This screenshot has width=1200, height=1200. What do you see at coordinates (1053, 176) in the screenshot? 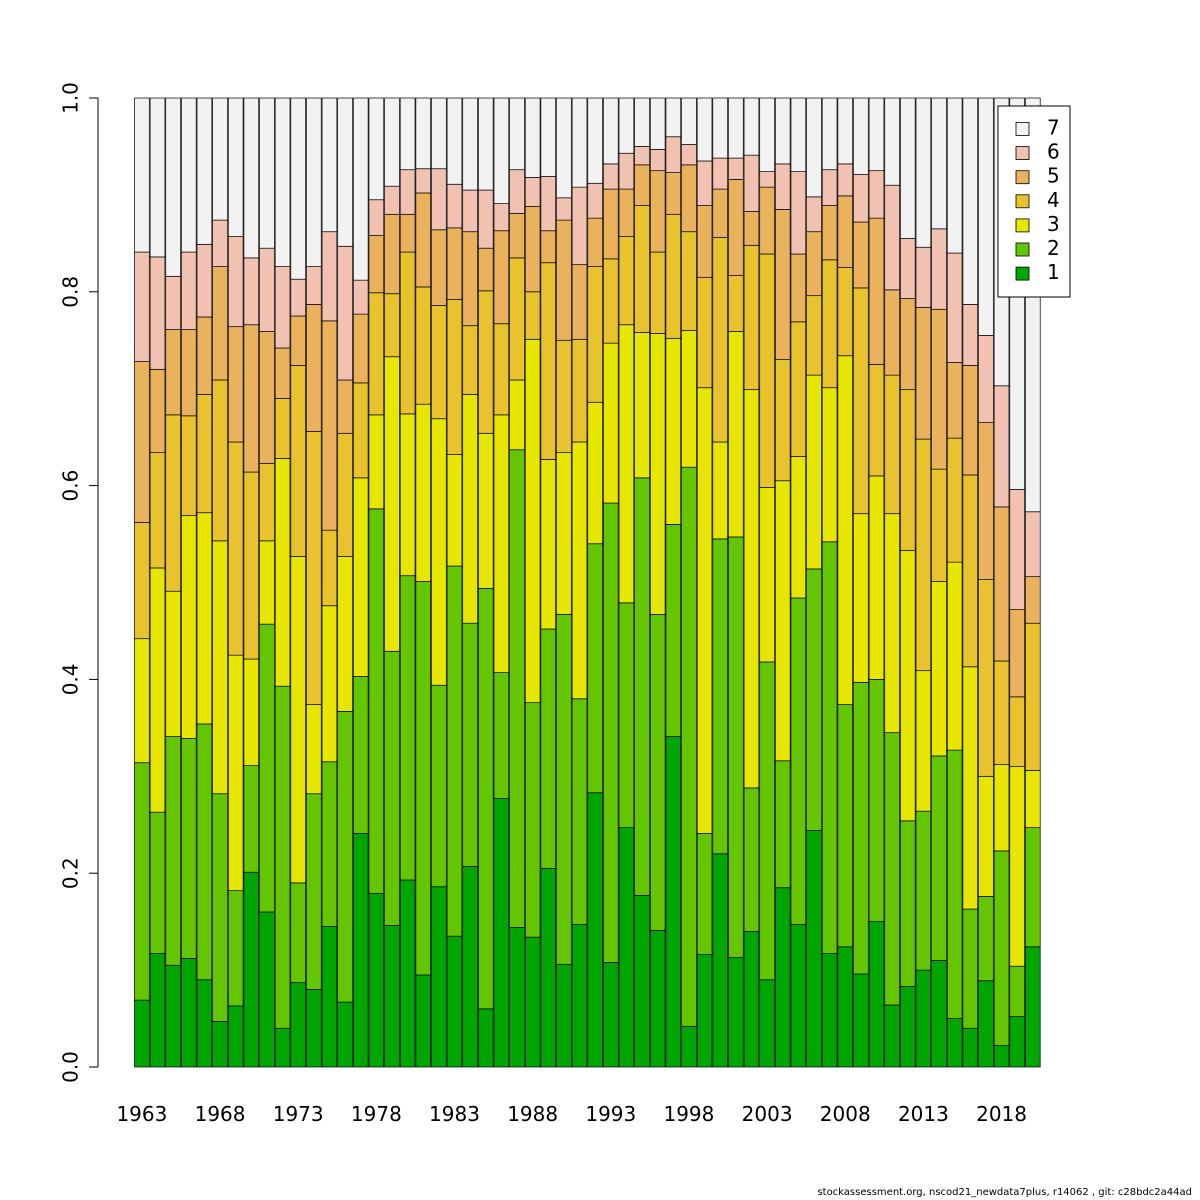
I see `legend-label-5: 5` at bounding box center [1053, 176].